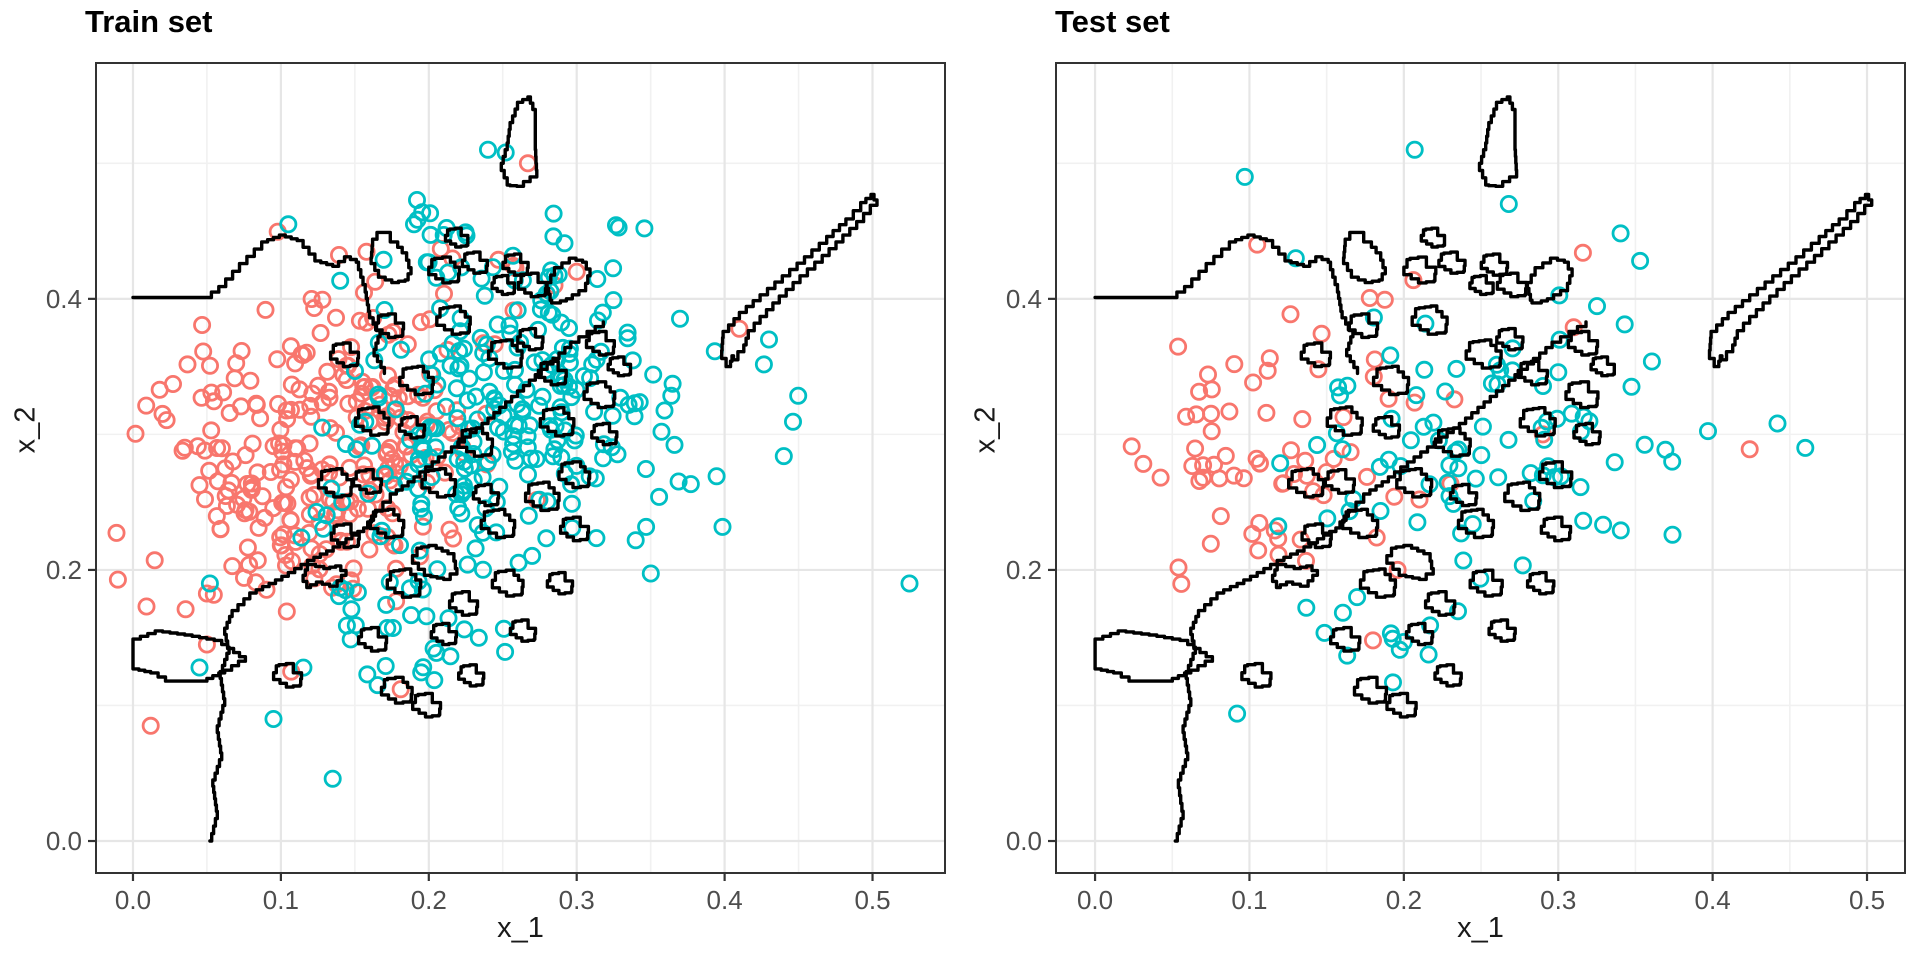  Describe the element at coordinates (149, 21) in the screenshot. I see `train-title: Train set` at that location.